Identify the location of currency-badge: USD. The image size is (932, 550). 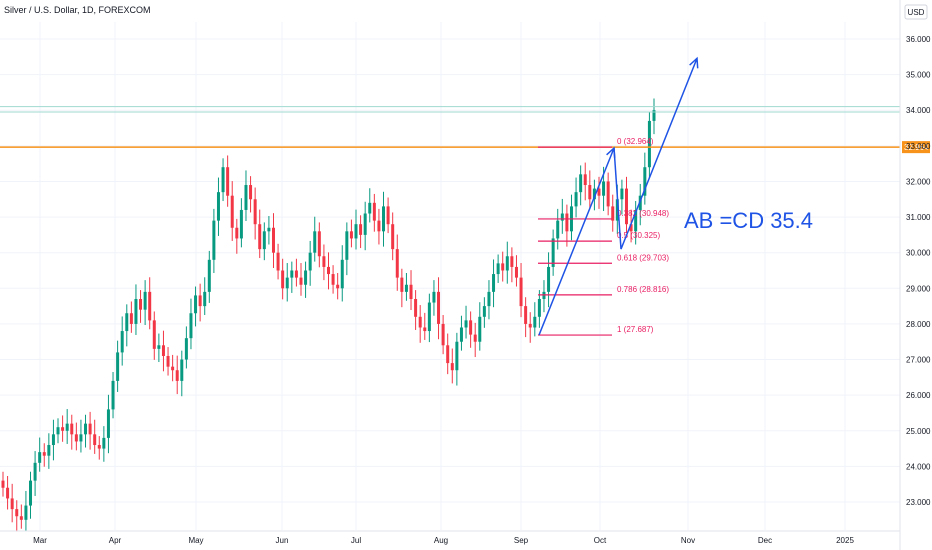
(916, 12).